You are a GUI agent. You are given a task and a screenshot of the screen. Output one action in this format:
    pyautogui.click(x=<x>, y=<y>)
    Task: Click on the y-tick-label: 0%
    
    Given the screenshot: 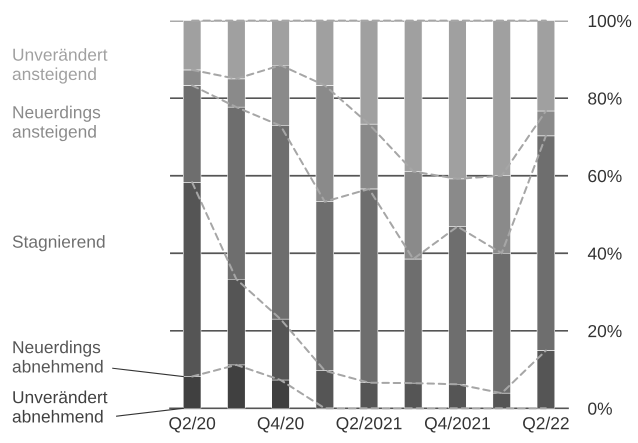 What is the action you would take?
    pyautogui.click(x=600, y=408)
    